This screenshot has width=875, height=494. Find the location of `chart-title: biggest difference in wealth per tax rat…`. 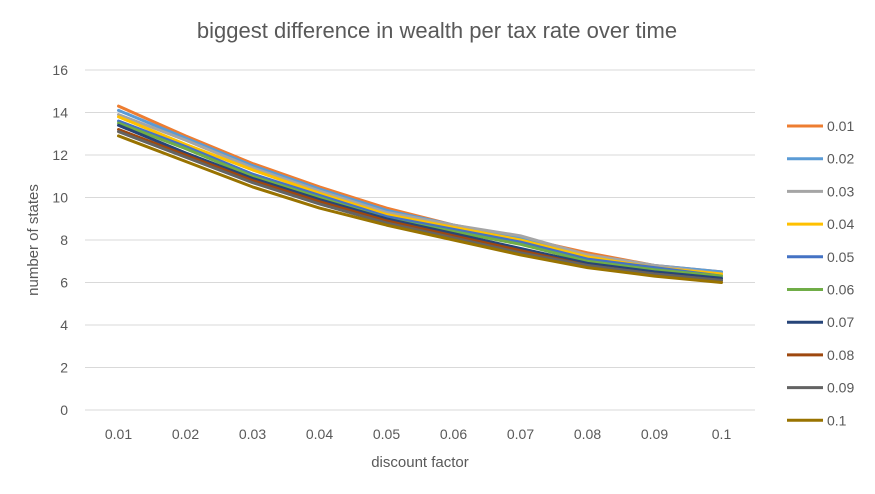

chart-title: biggest difference in wealth per tax rat… is located at coordinates (437, 30).